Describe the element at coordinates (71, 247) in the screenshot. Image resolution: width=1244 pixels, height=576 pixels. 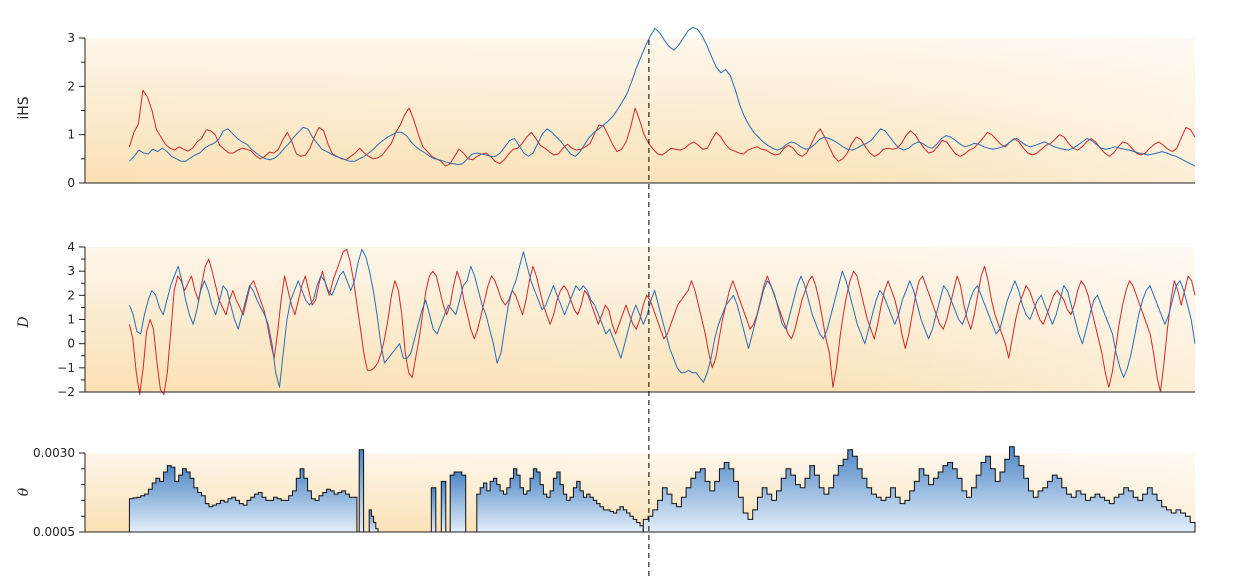
I see `y-tick-label: 4` at that location.